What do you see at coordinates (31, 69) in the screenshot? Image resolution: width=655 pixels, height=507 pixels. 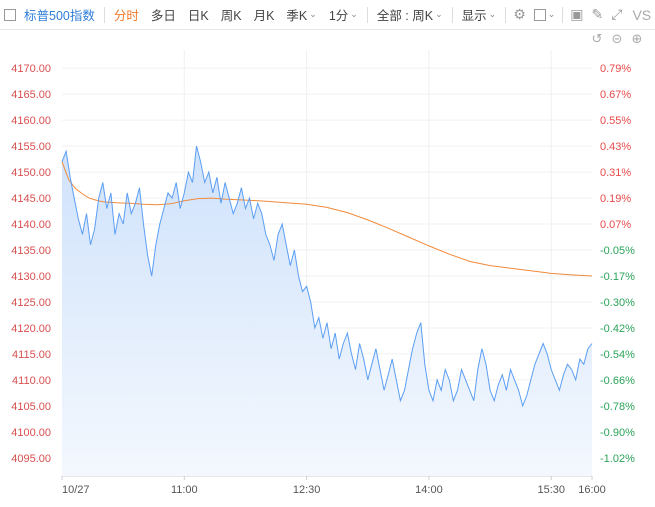 I see `y-tick-label-left: 4170.00` at bounding box center [31, 69].